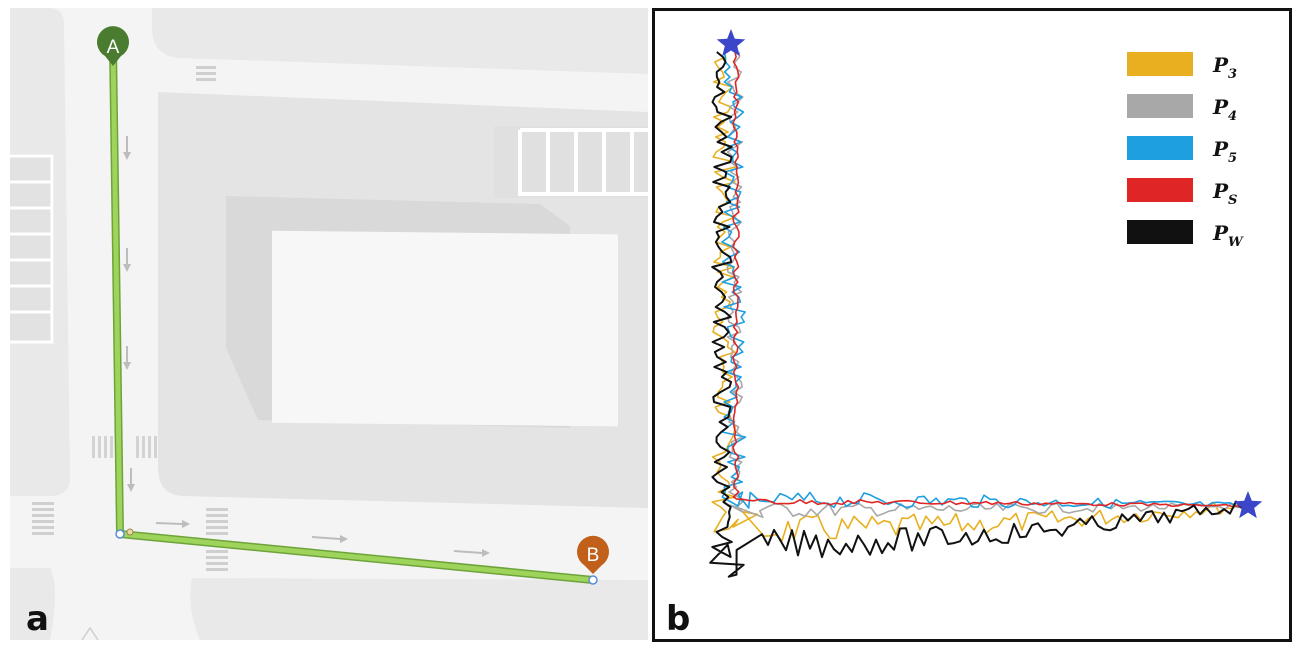 The width and height of the screenshot is (1296, 646). What do you see at coordinates (1248, 505) in the screenshot?
I see `end-star-icon` at bounding box center [1248, 505].